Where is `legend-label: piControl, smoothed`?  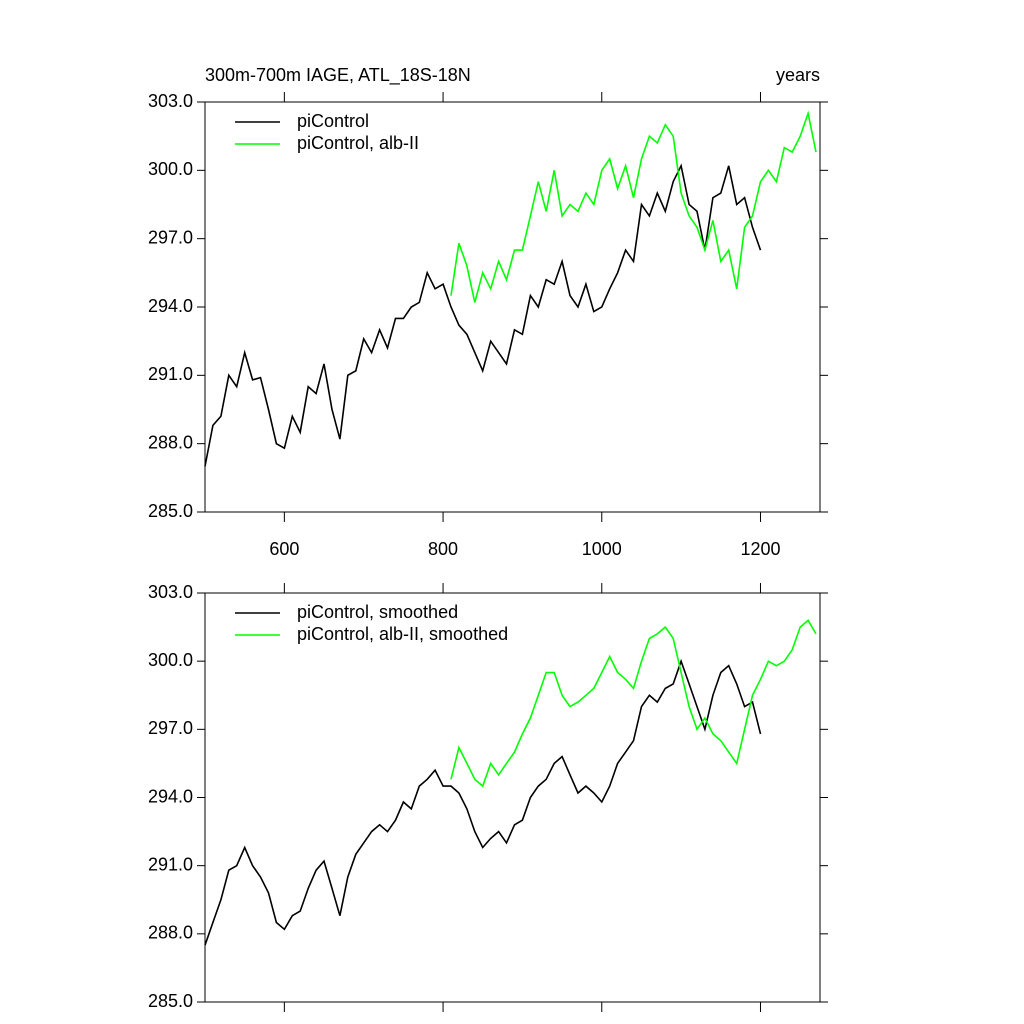
legend-label: piControl, smoothed is located at coordinates (377, 612).